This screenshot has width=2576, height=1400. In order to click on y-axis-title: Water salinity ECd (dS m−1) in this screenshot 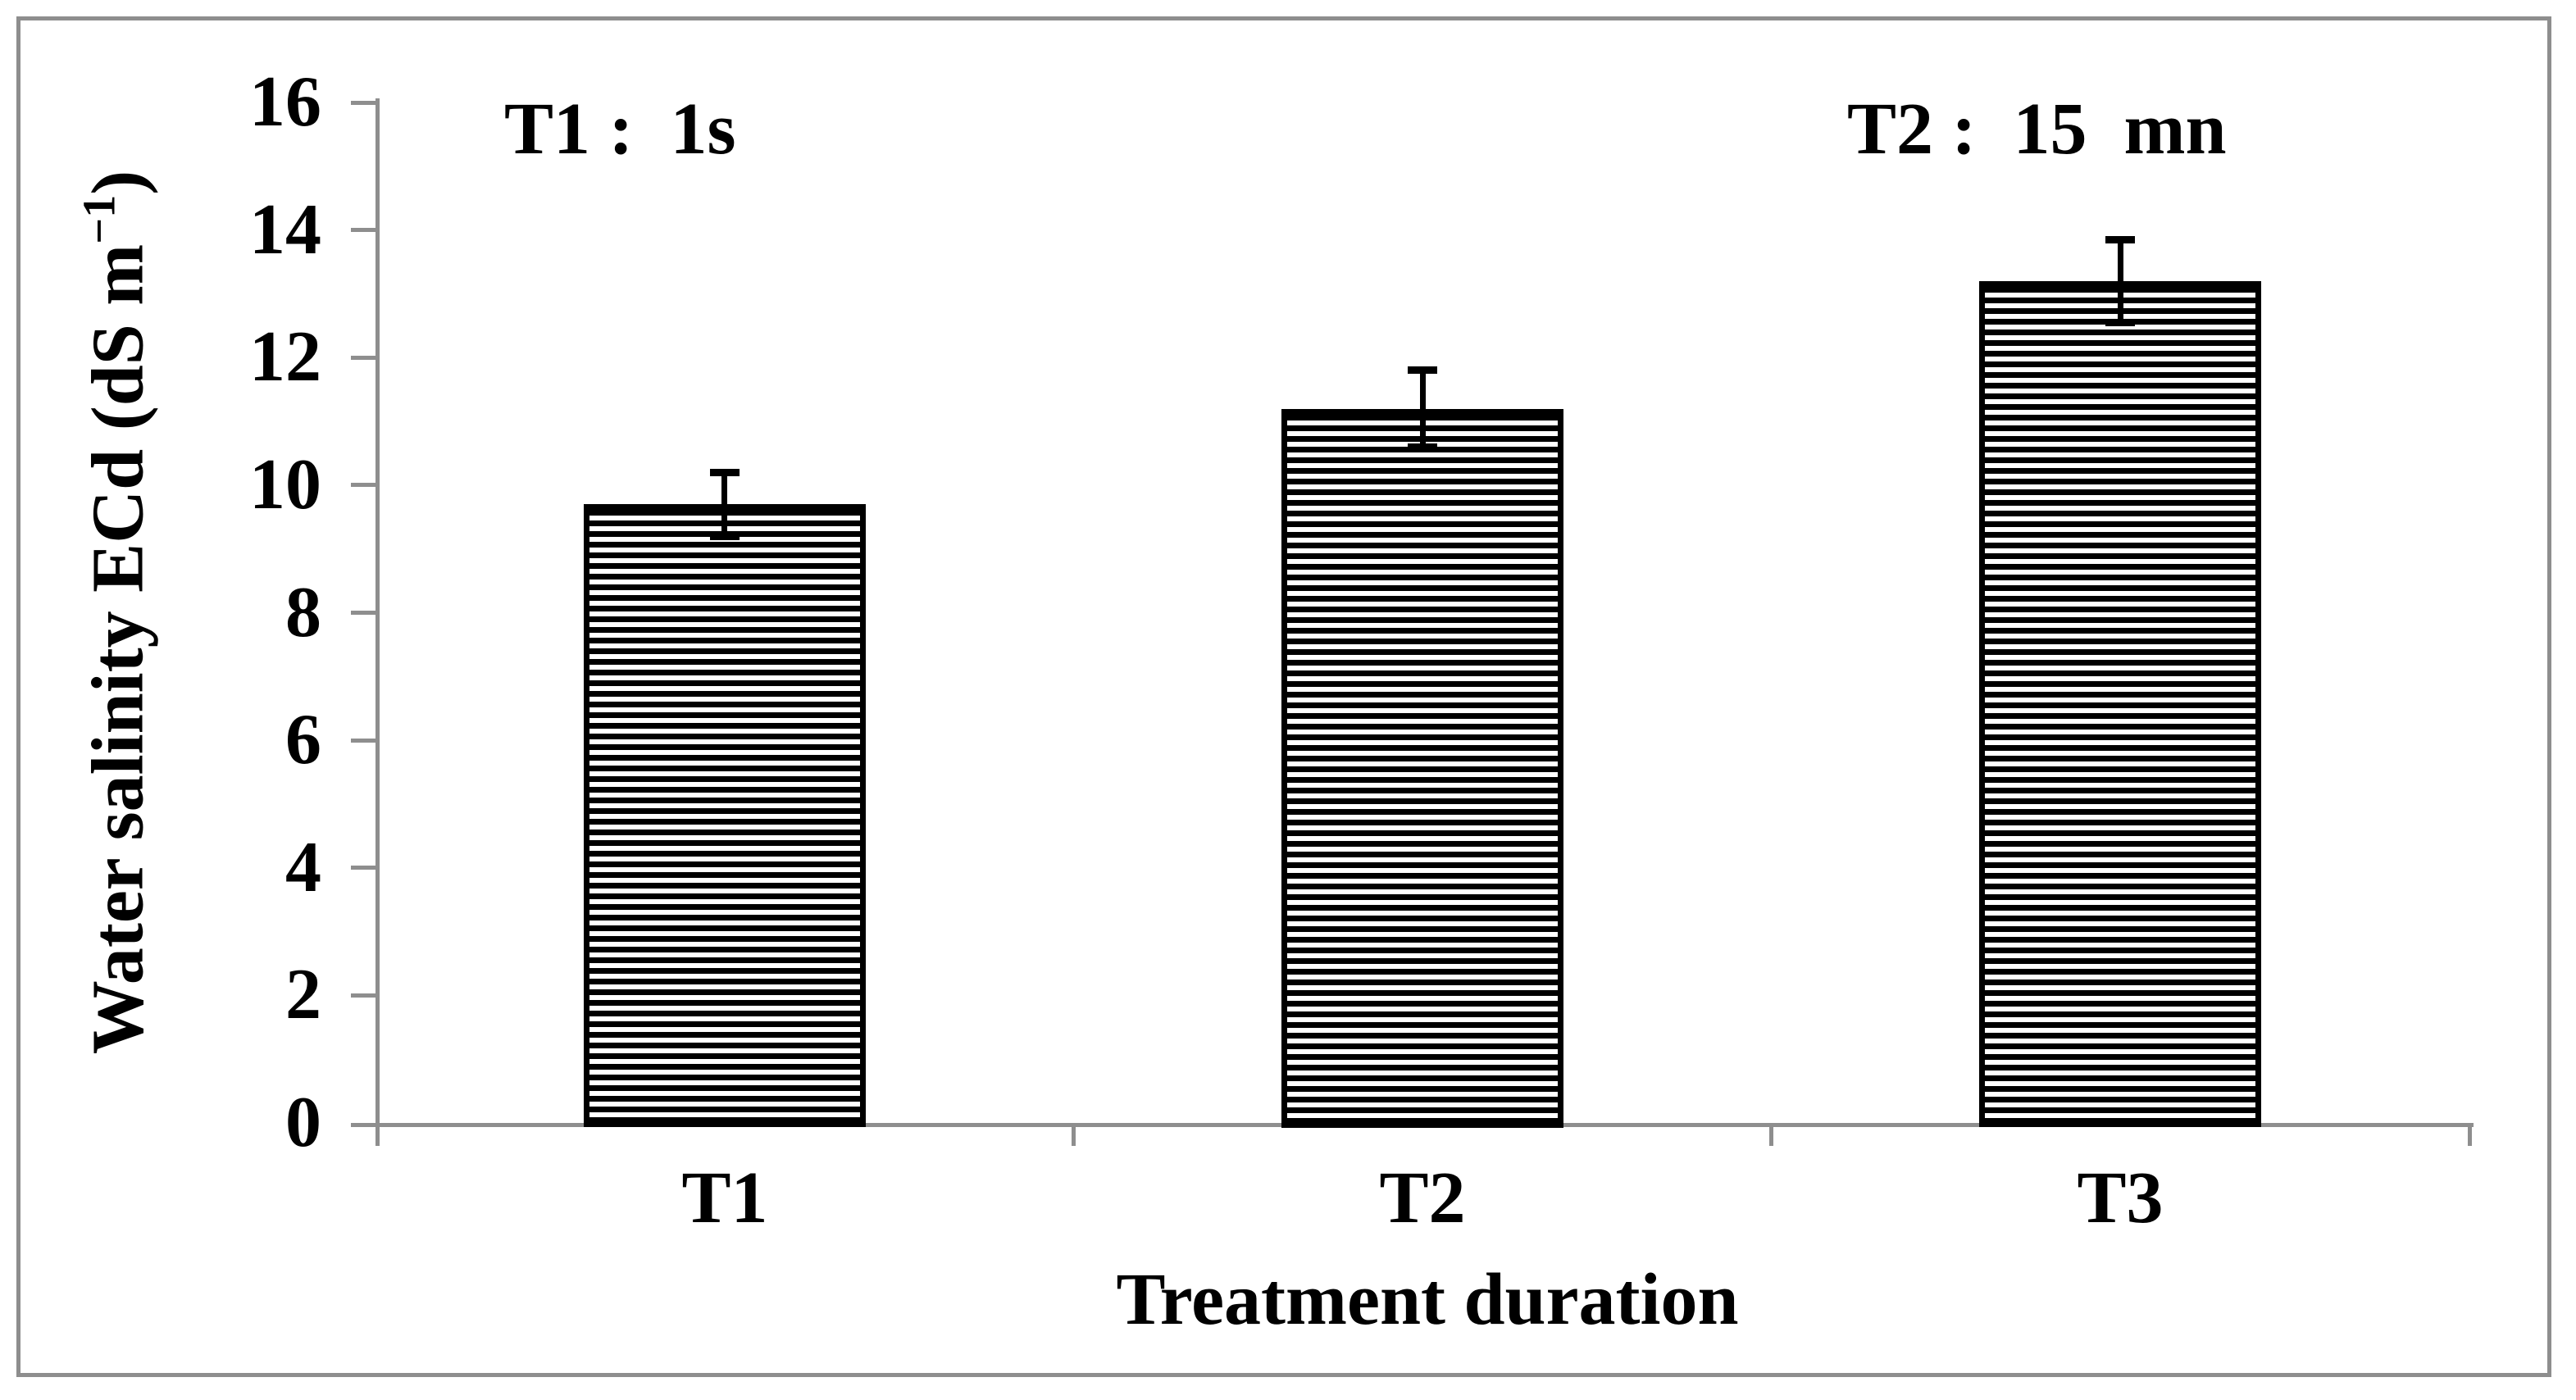, I will do `click(120, 612)`.